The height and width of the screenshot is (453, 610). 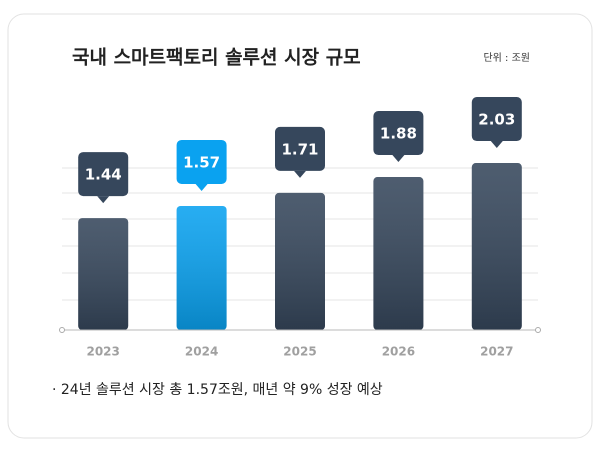 I want to click on value-label: 2.03, so click(x=496, y=120).